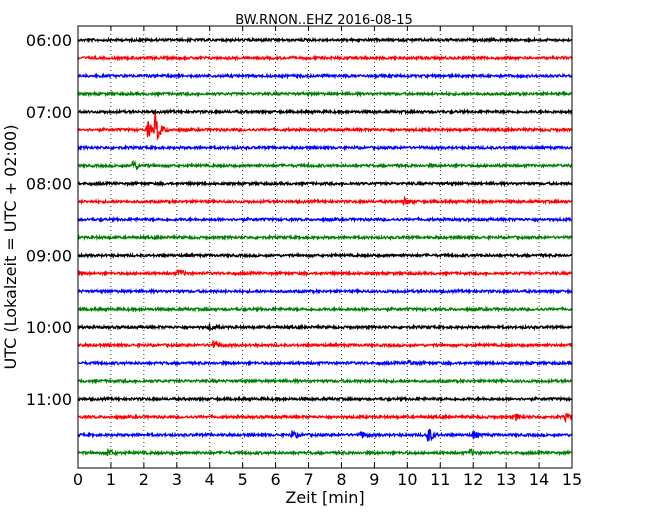 Image resolution: width=650 pixels, height=520 pixels. Describe the element at coordinates (276, 479) in the screenshot. I see `x-tick-label: 6` at that location.